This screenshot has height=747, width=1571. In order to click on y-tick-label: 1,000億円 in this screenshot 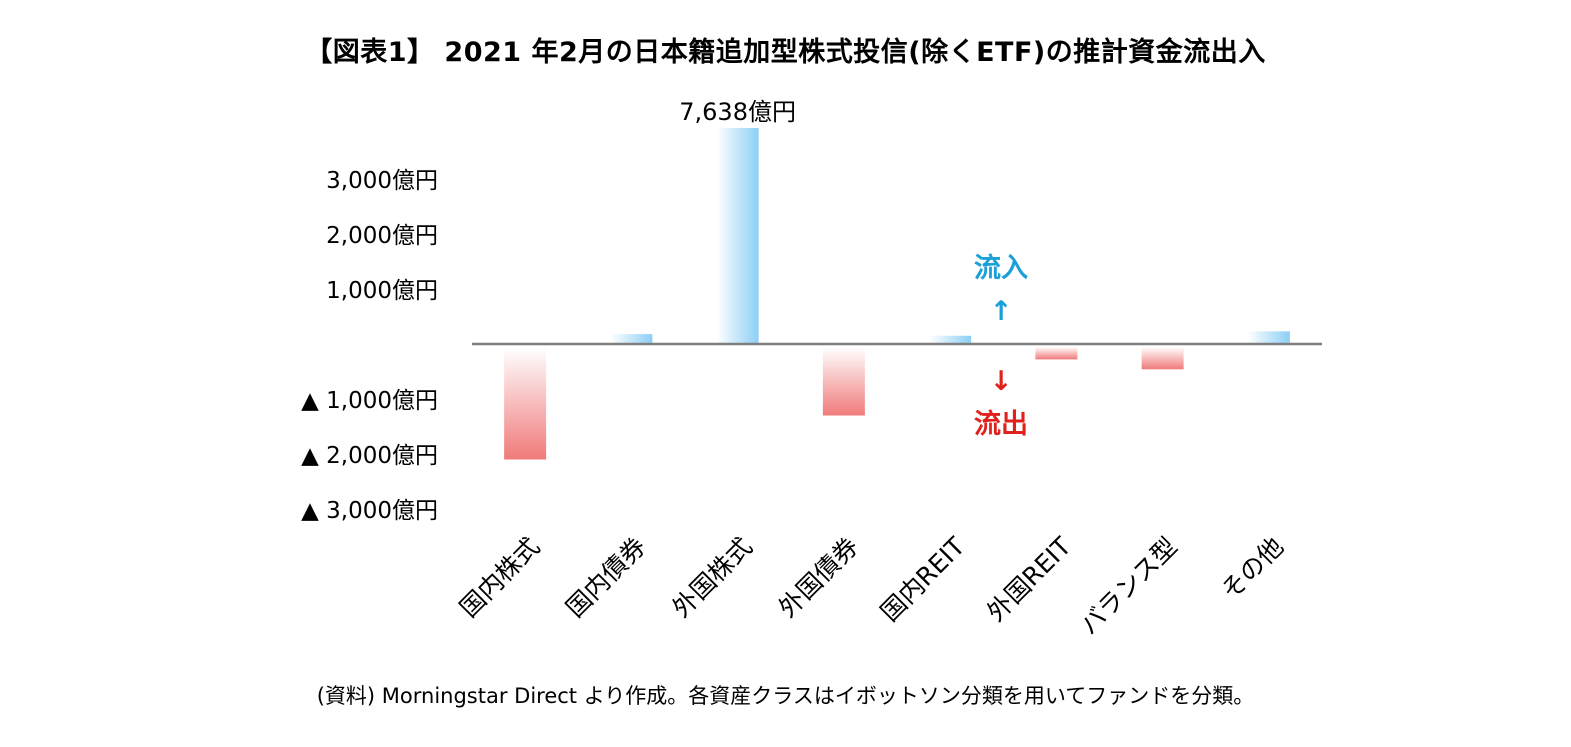, I will do `click(382, 291)`.